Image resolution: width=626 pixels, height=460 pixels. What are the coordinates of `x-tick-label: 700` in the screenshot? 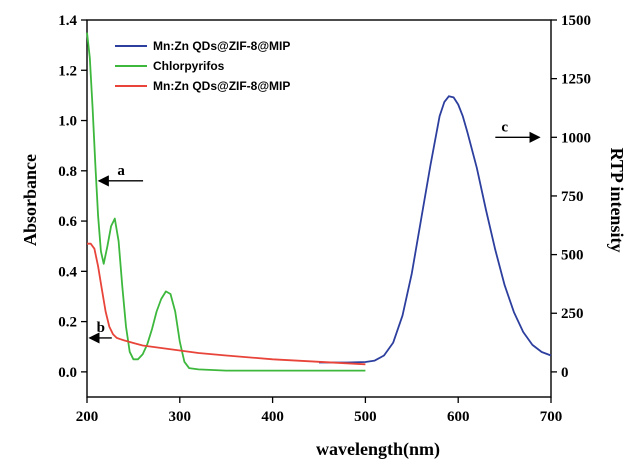 It's located at (551, 417).